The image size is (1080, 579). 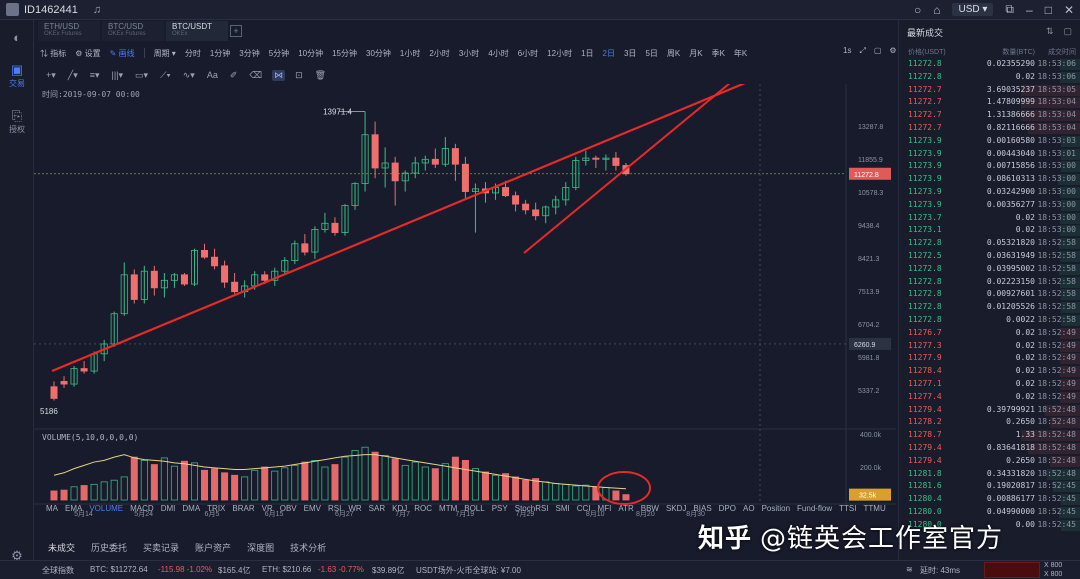 I want to click on channel-tool-icon: ≡▾, so click(x=94, y=74).